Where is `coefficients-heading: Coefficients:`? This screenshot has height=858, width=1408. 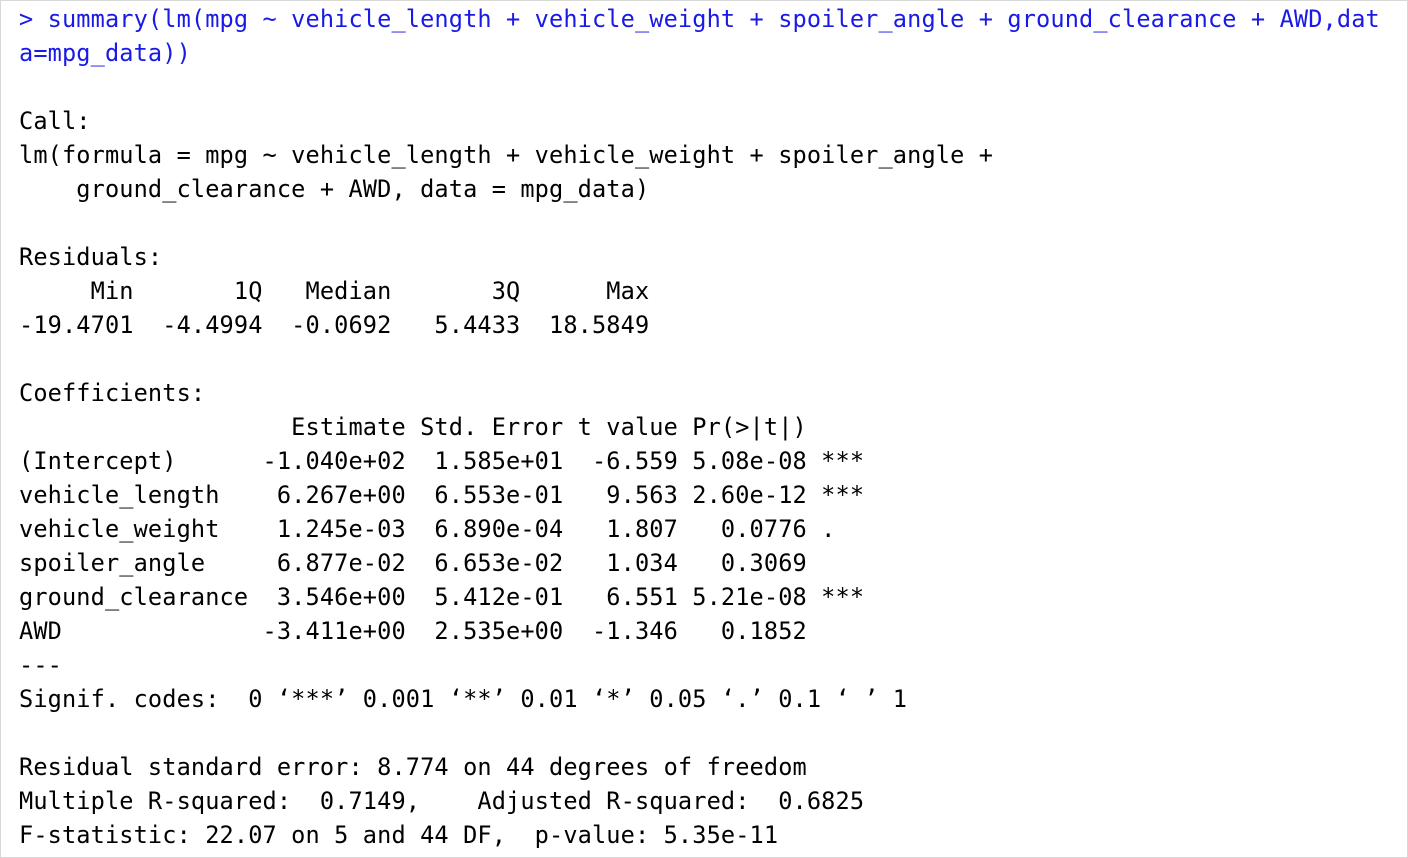
coefficients-heading: Coefficients: is located at coordinates (112, 393).